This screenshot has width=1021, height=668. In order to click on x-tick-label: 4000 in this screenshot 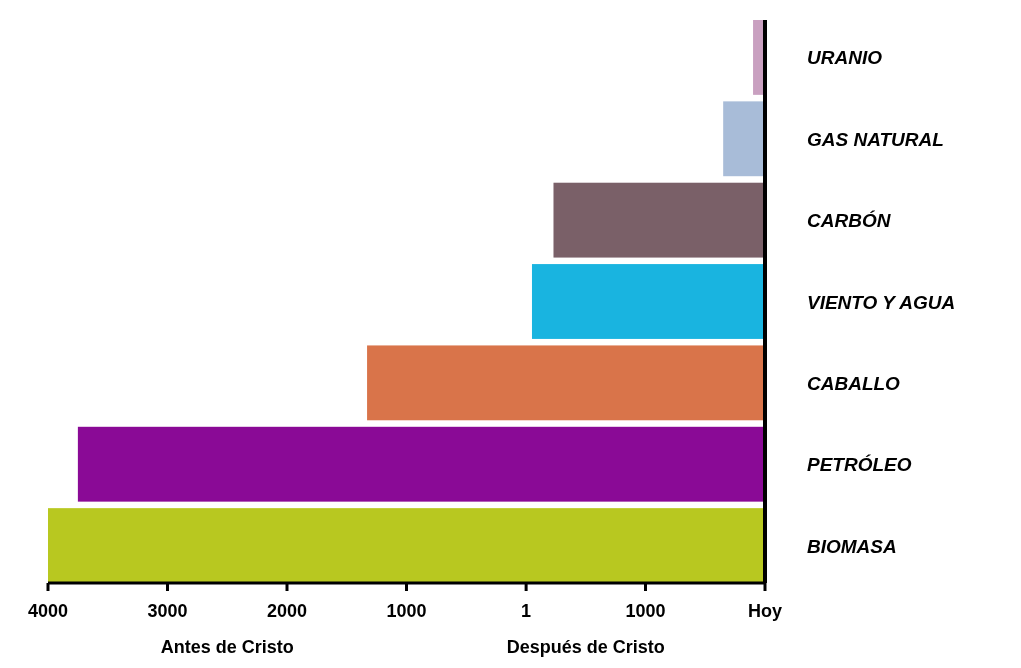, I will do `click(48, 611)`.